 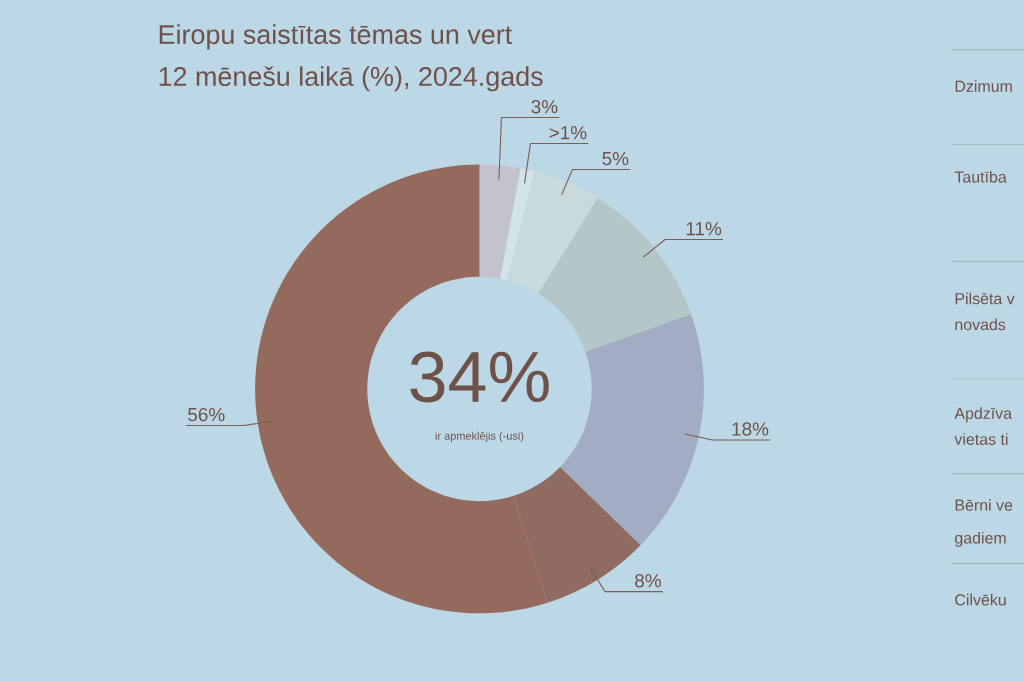 What do you see at coordinates (704, 229) in the screenshot?
I see `data-label: 11%` at bounding box center [704, 229].